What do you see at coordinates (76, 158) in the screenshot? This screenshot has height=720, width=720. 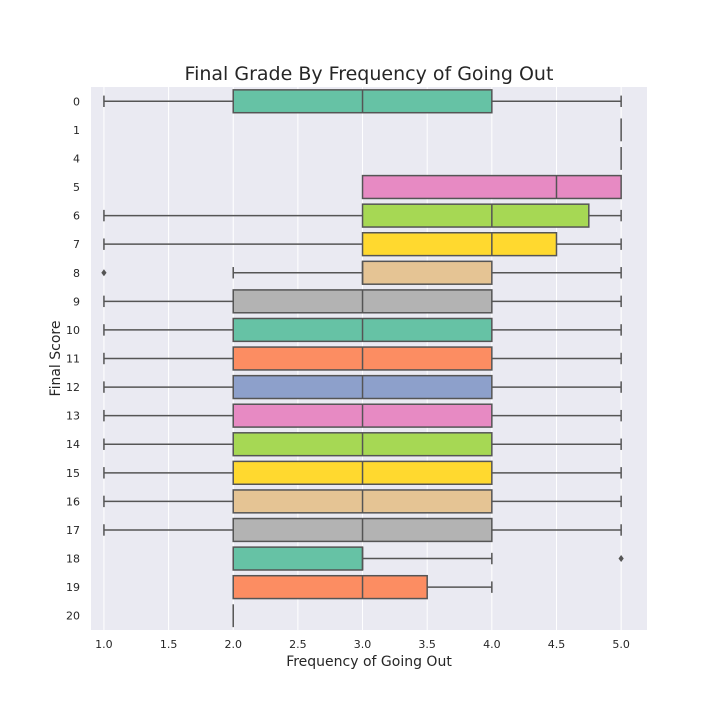 I see `y-tick-label: 4` at bounding box center [76, 158].